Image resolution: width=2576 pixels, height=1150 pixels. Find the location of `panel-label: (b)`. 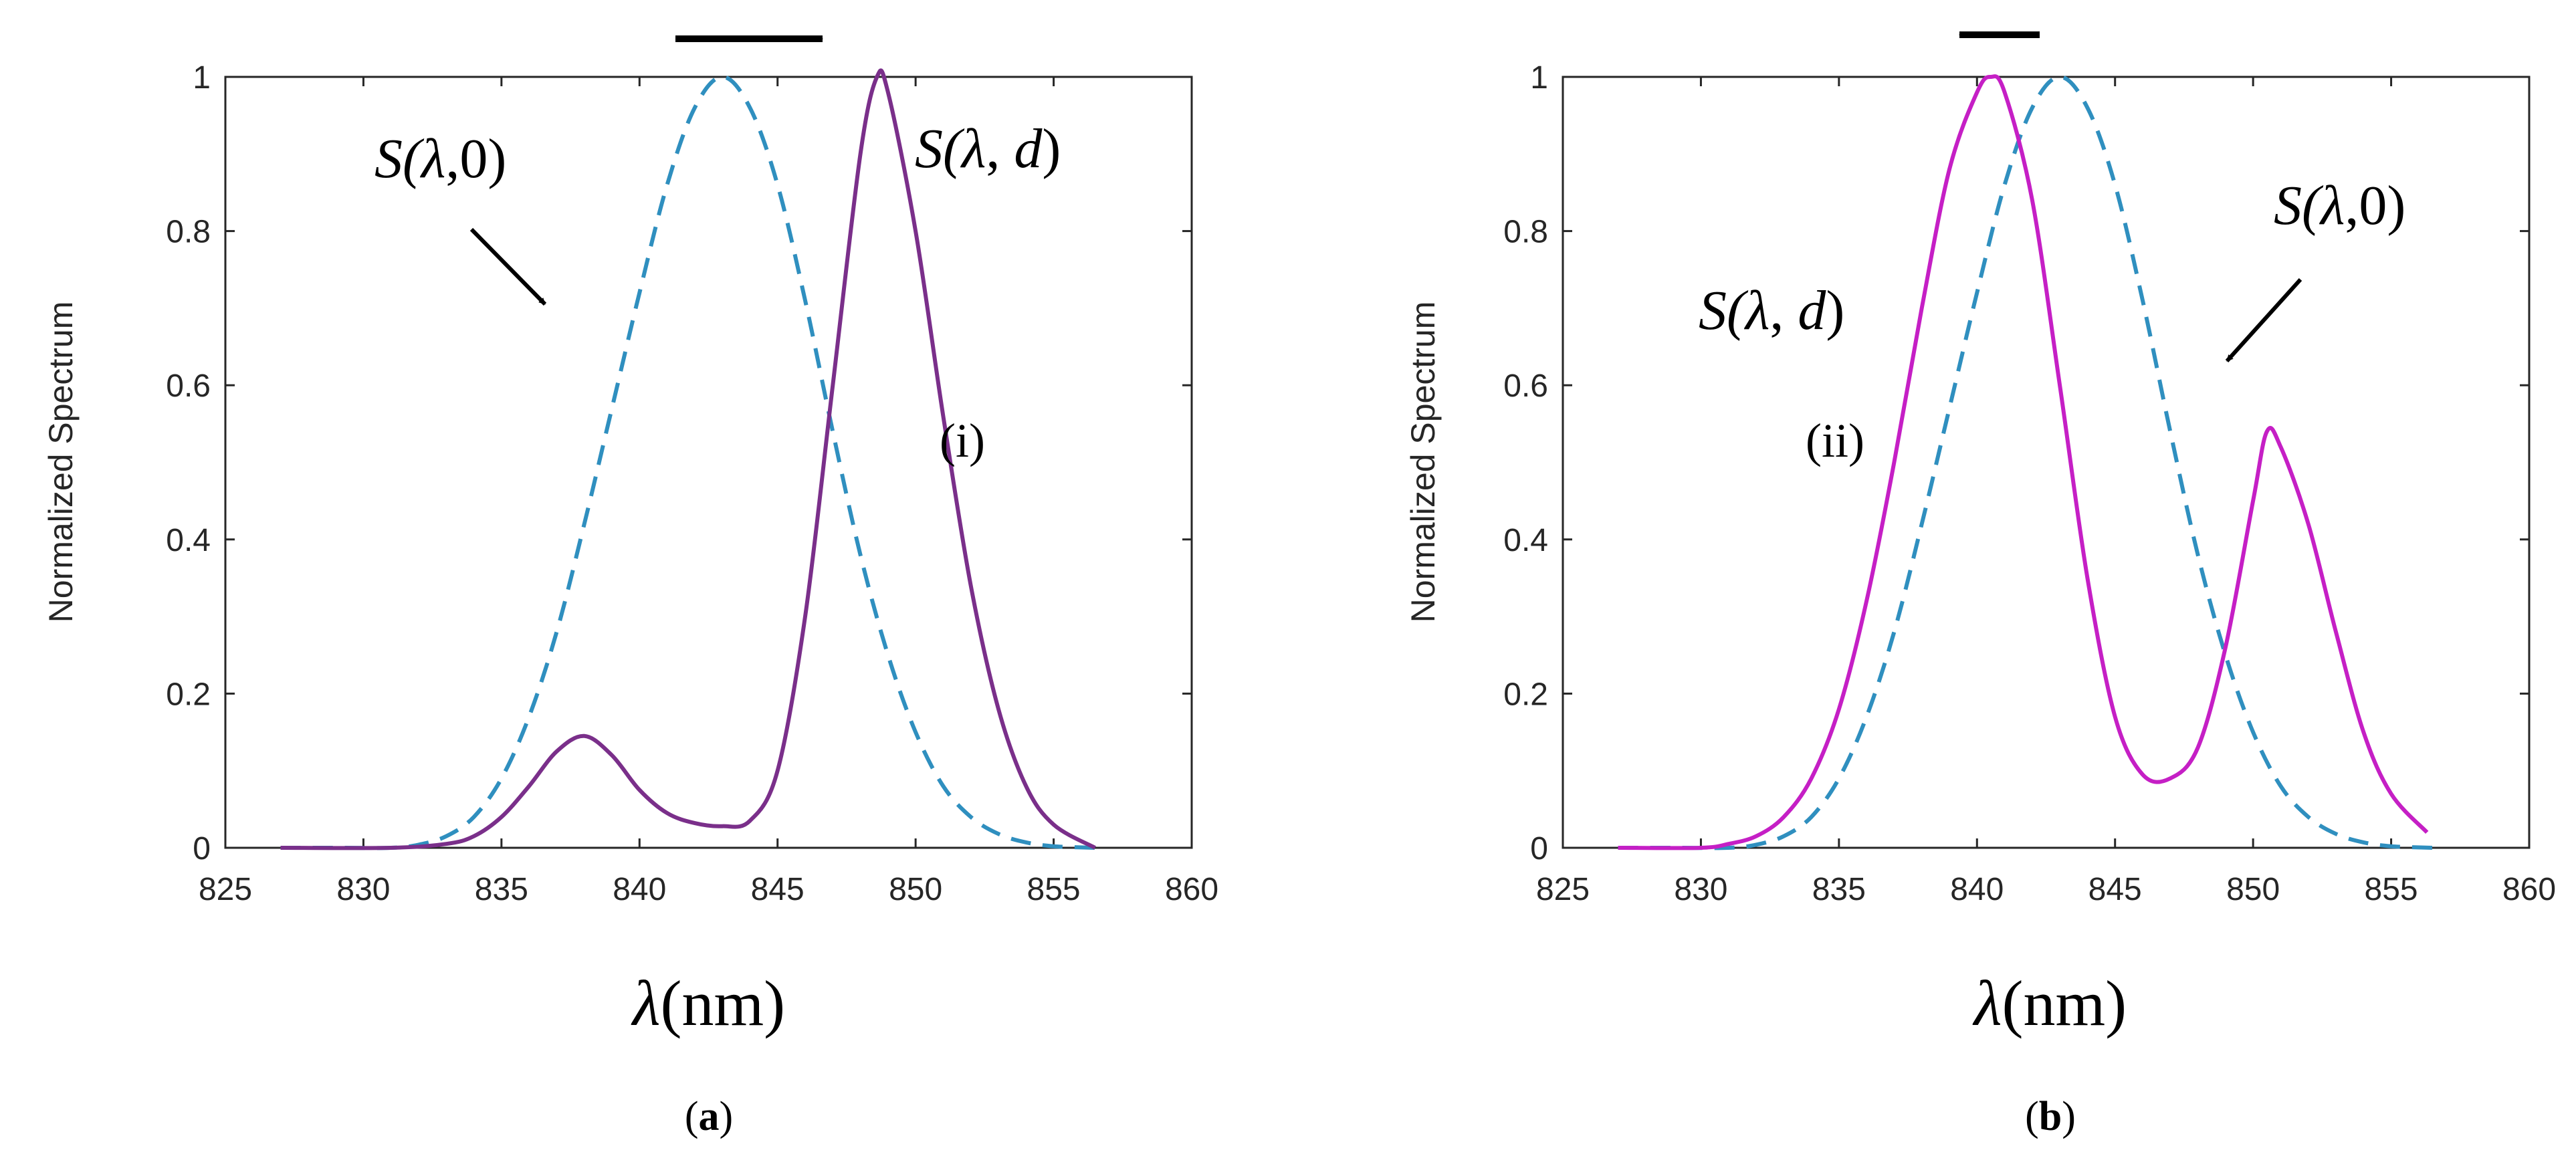

panel-label: (b) is located at coordinates (2050, 1116).